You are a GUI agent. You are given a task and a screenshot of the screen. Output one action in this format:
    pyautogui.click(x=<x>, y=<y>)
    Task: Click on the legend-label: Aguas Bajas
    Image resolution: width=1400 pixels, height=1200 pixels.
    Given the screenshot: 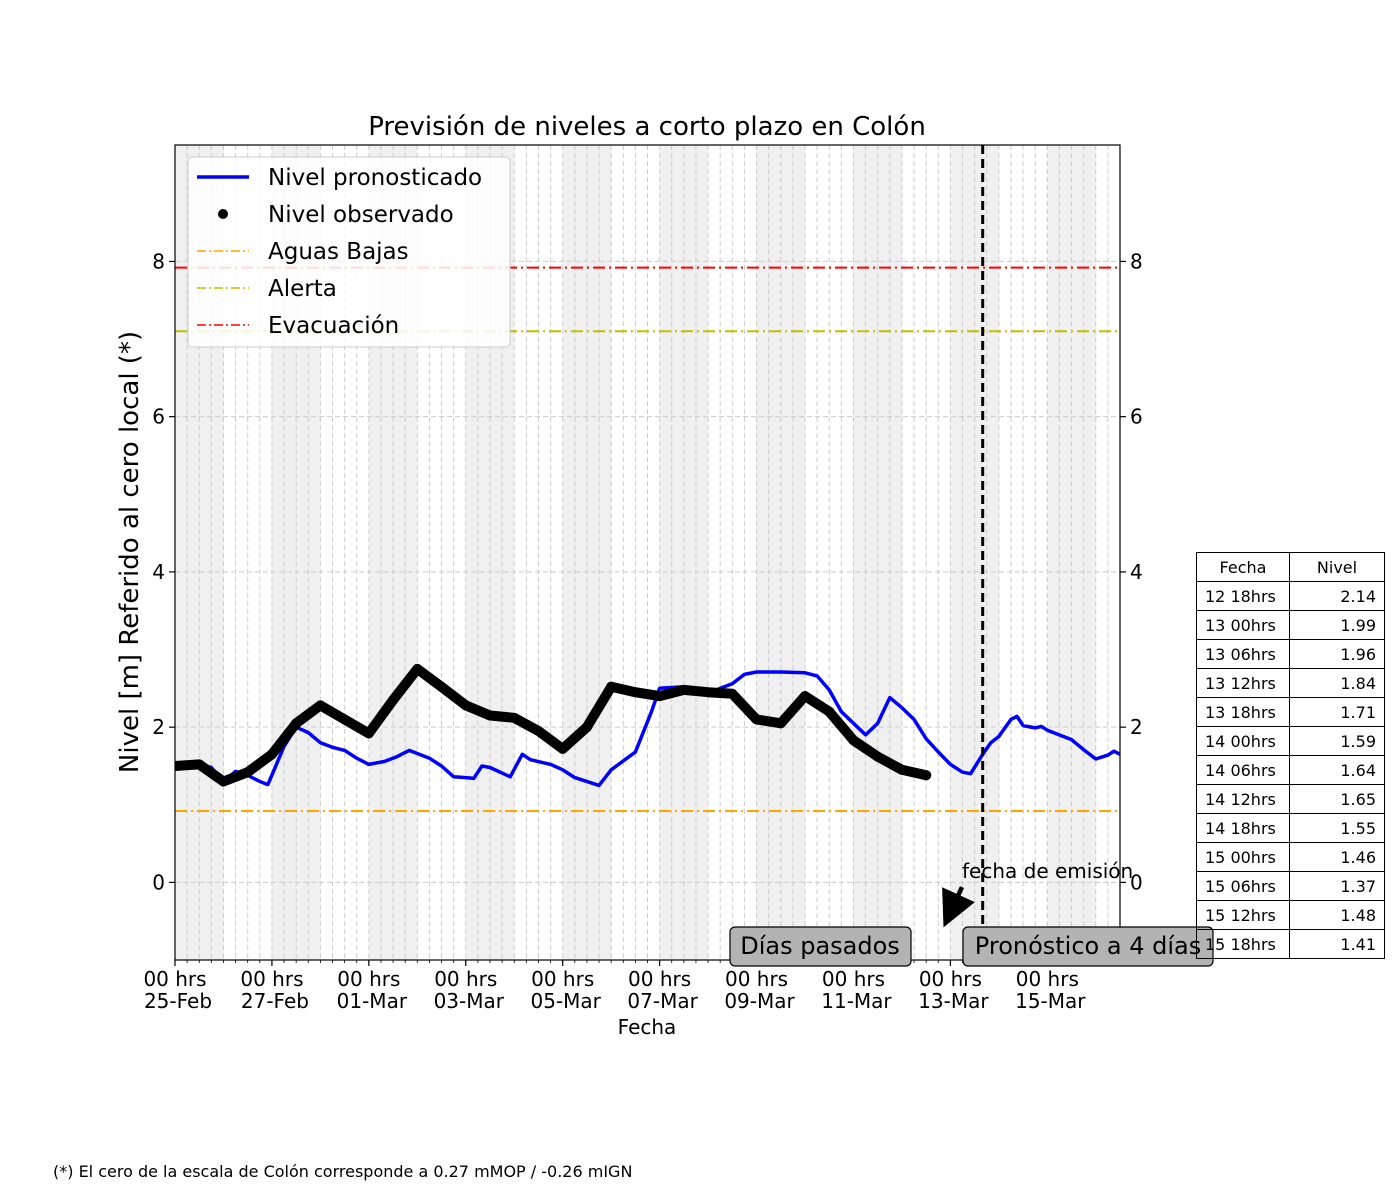 What is the action you would take?
    pyautogui.click(x=338, y=252)
    